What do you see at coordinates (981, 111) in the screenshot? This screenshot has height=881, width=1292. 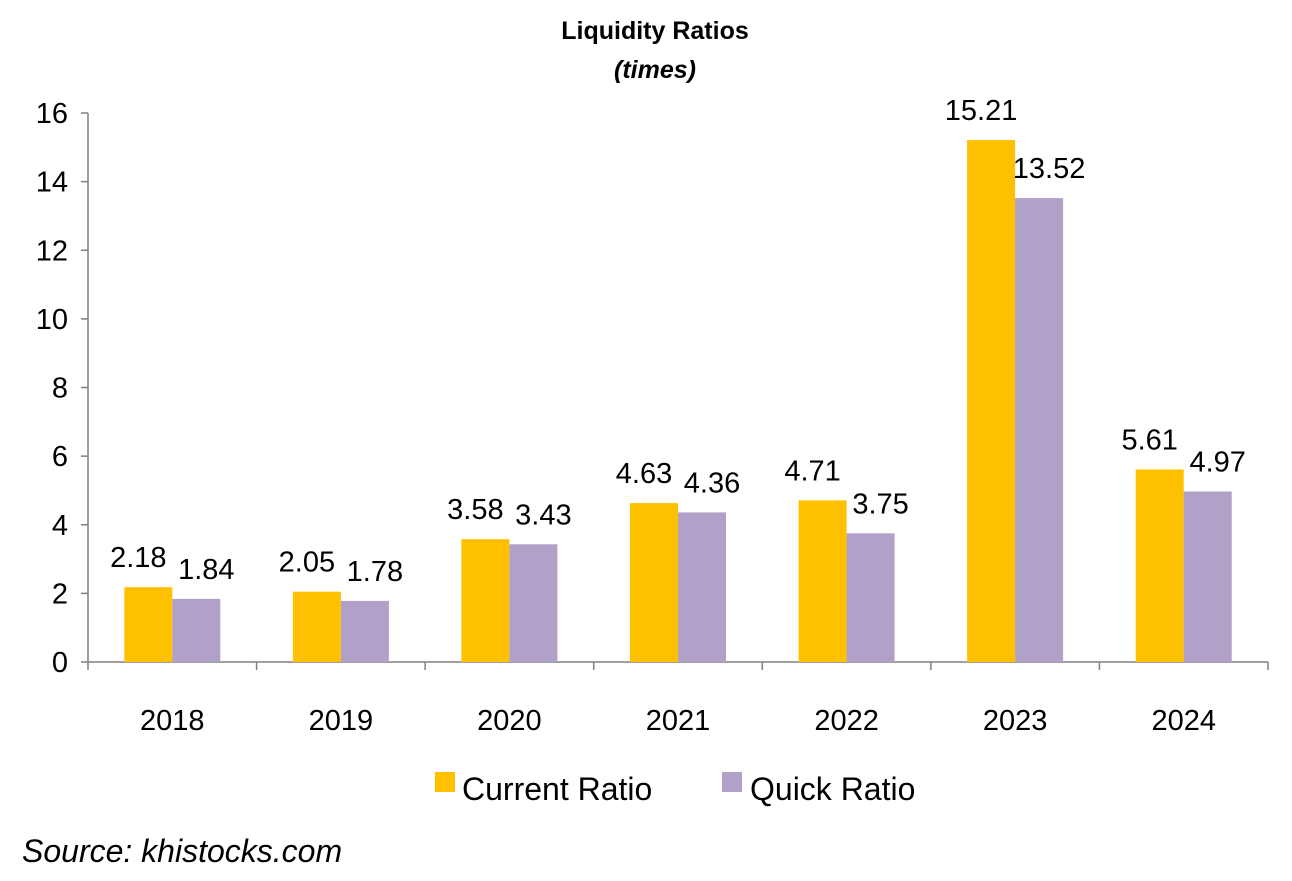 I see `data-label-current-ratio-2023: 15.21` at bounding box center [981, 111].